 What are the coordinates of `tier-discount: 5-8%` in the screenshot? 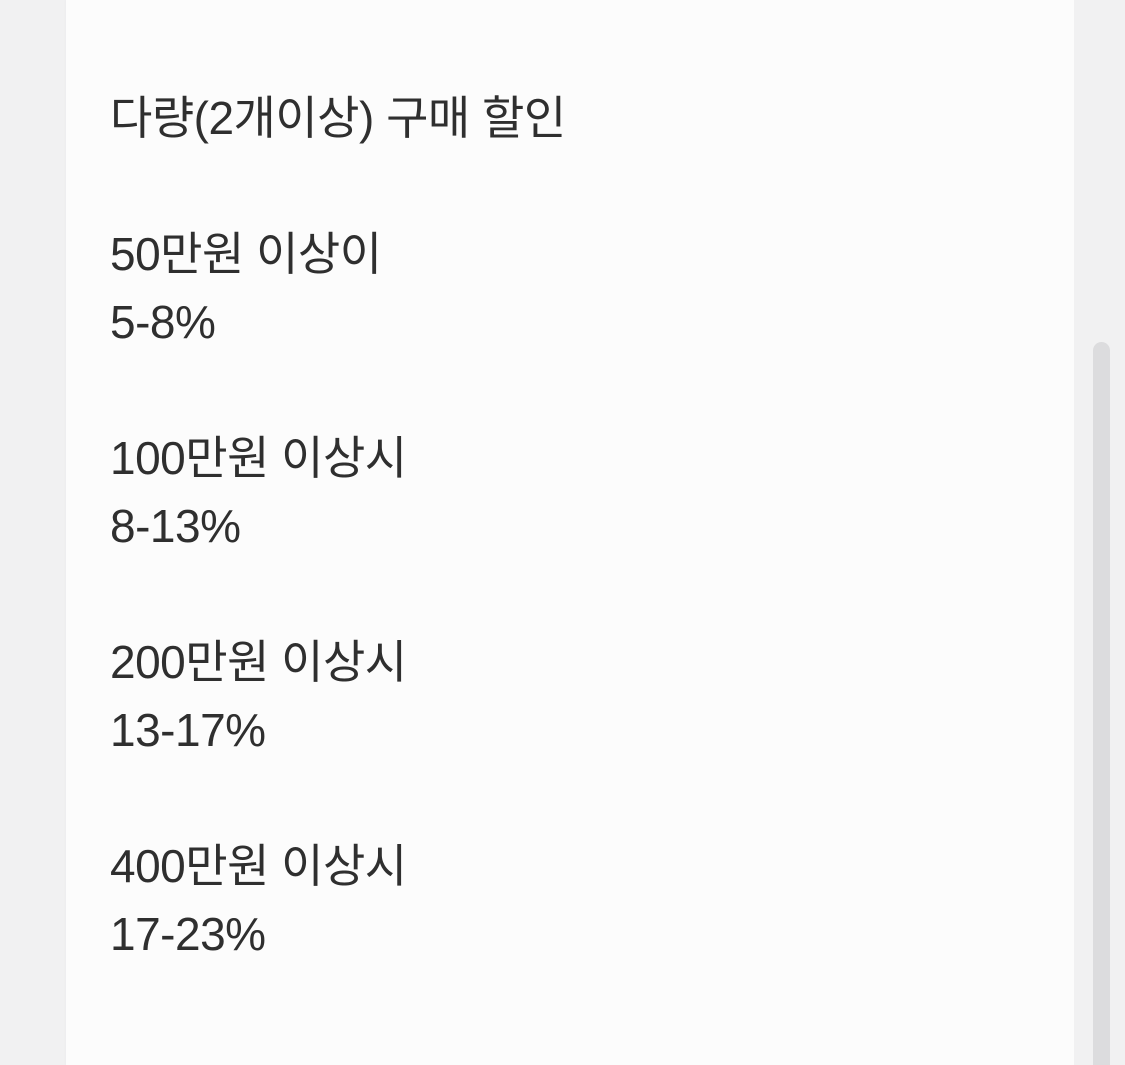 It's located at (163, 322).